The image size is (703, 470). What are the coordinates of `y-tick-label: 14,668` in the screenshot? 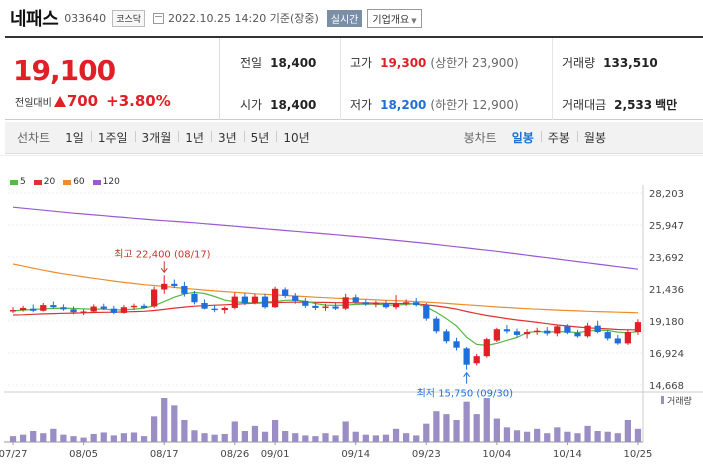 It's located at (666, 386).